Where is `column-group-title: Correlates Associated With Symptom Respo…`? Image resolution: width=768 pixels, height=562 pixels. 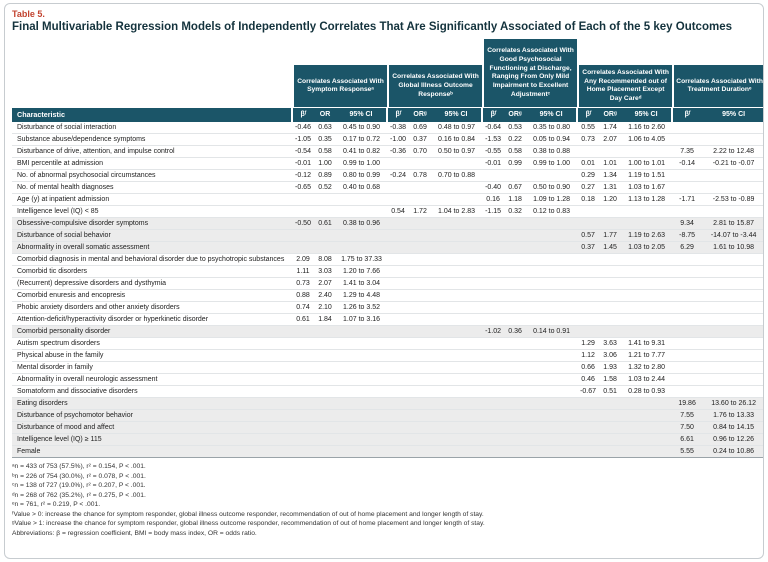 column-group-title: Correlates Associated With Symptom Respo… is located at coordinates (341, 86).